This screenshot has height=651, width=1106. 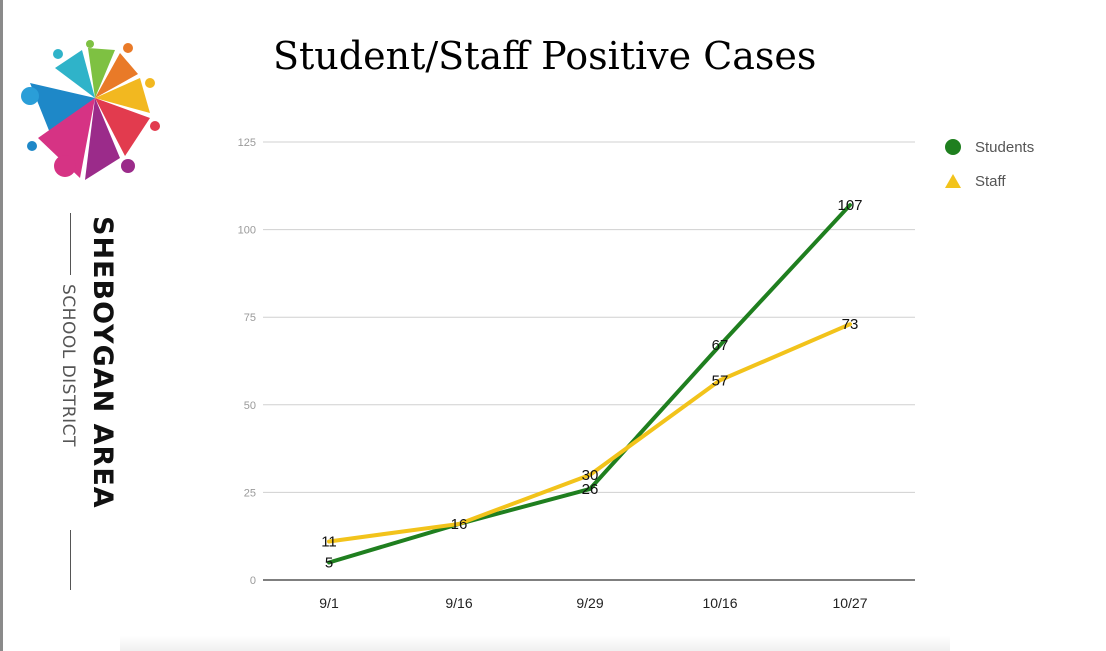 I want to click on data-label: 26, so click(x=590, y=489).